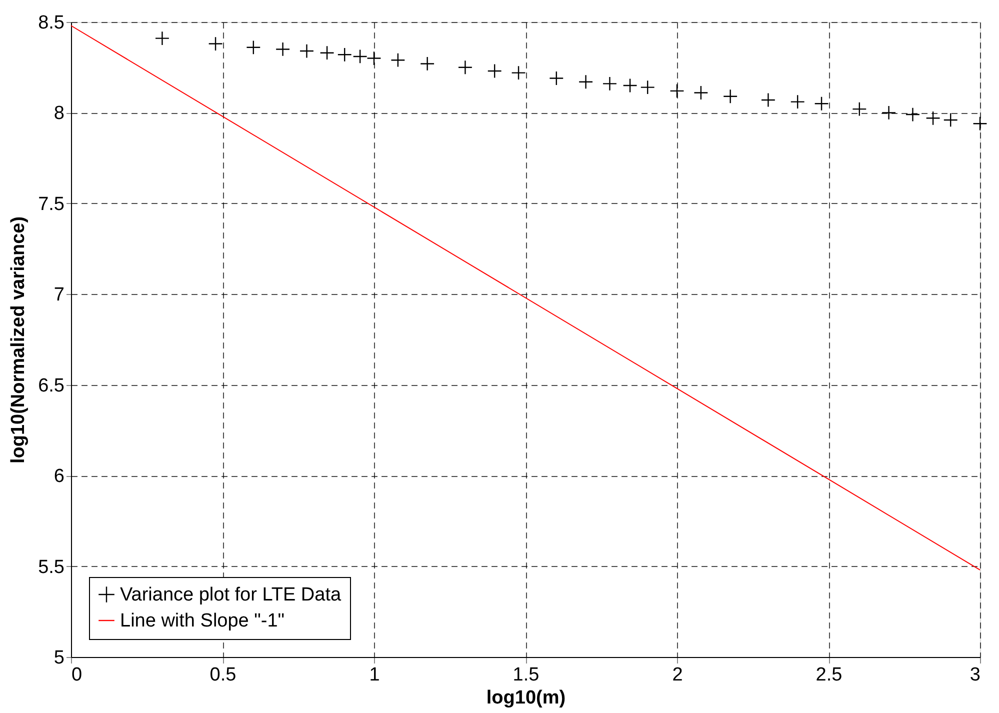  I want to click on x-tick-label: 3, so click(975, 675).